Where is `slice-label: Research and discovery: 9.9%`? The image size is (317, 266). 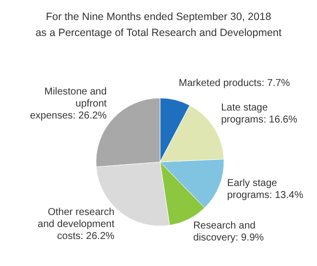
slice-label: Research and discovery: 9.9% is located at coordinates (228, 232).